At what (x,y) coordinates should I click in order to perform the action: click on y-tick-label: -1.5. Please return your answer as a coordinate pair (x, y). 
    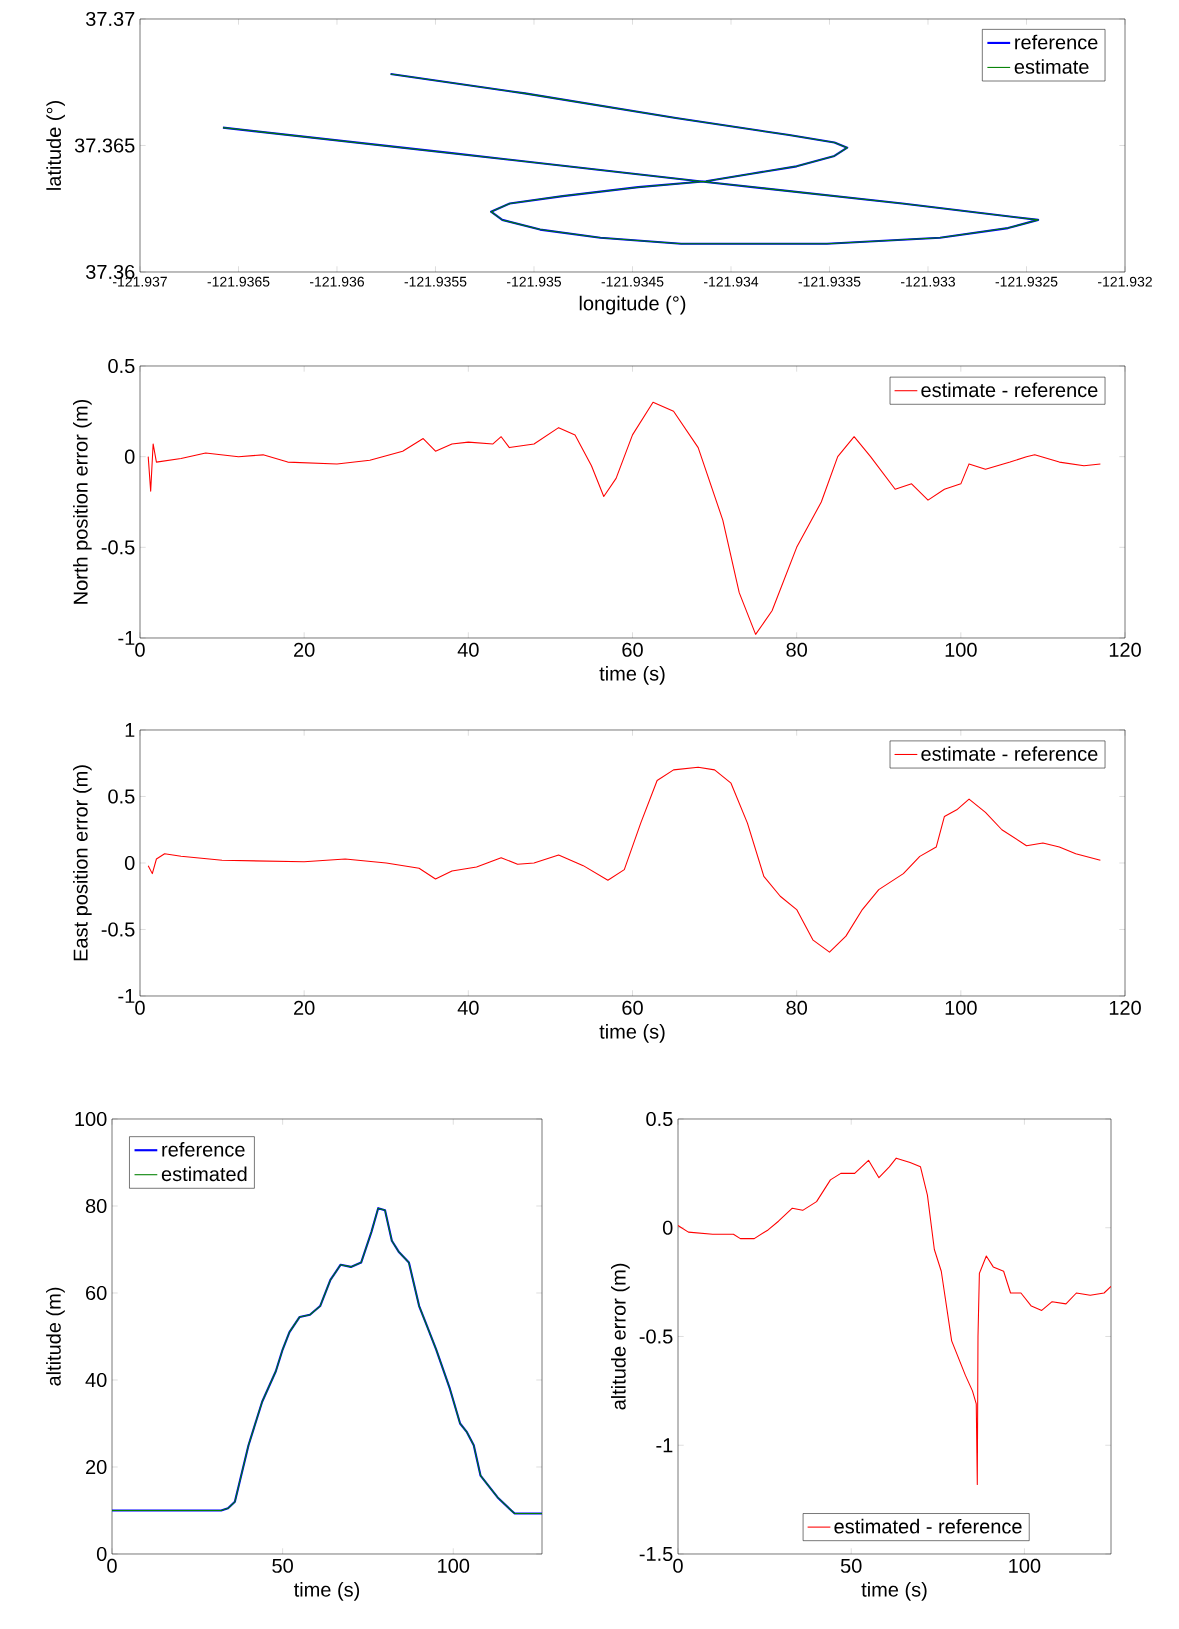
    Looking at the image, I should click on (656, 1554).